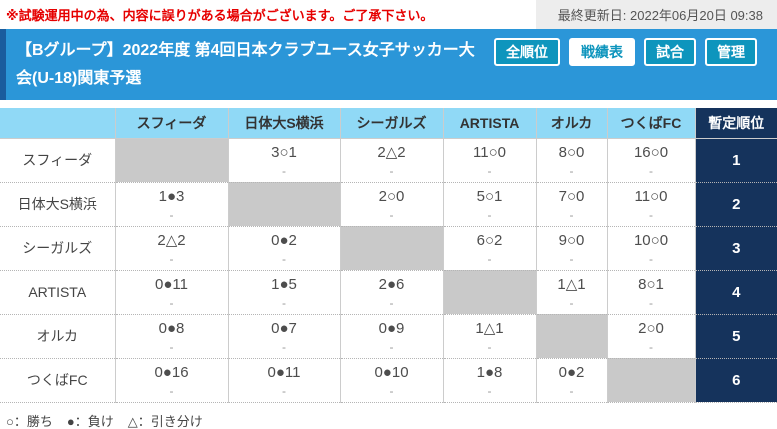  I want to click on result-cell: 0●9-, so click(391, 336).